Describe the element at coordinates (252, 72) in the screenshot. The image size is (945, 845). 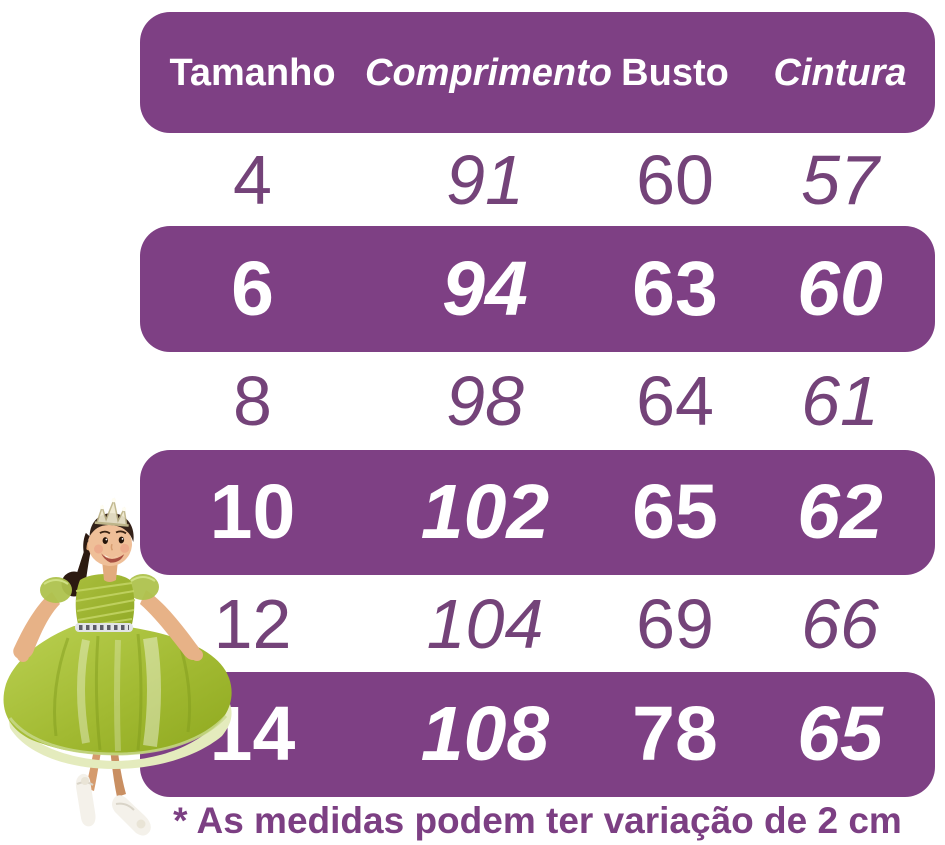
I see `column-header-tamanho: Tamanho` at that location.